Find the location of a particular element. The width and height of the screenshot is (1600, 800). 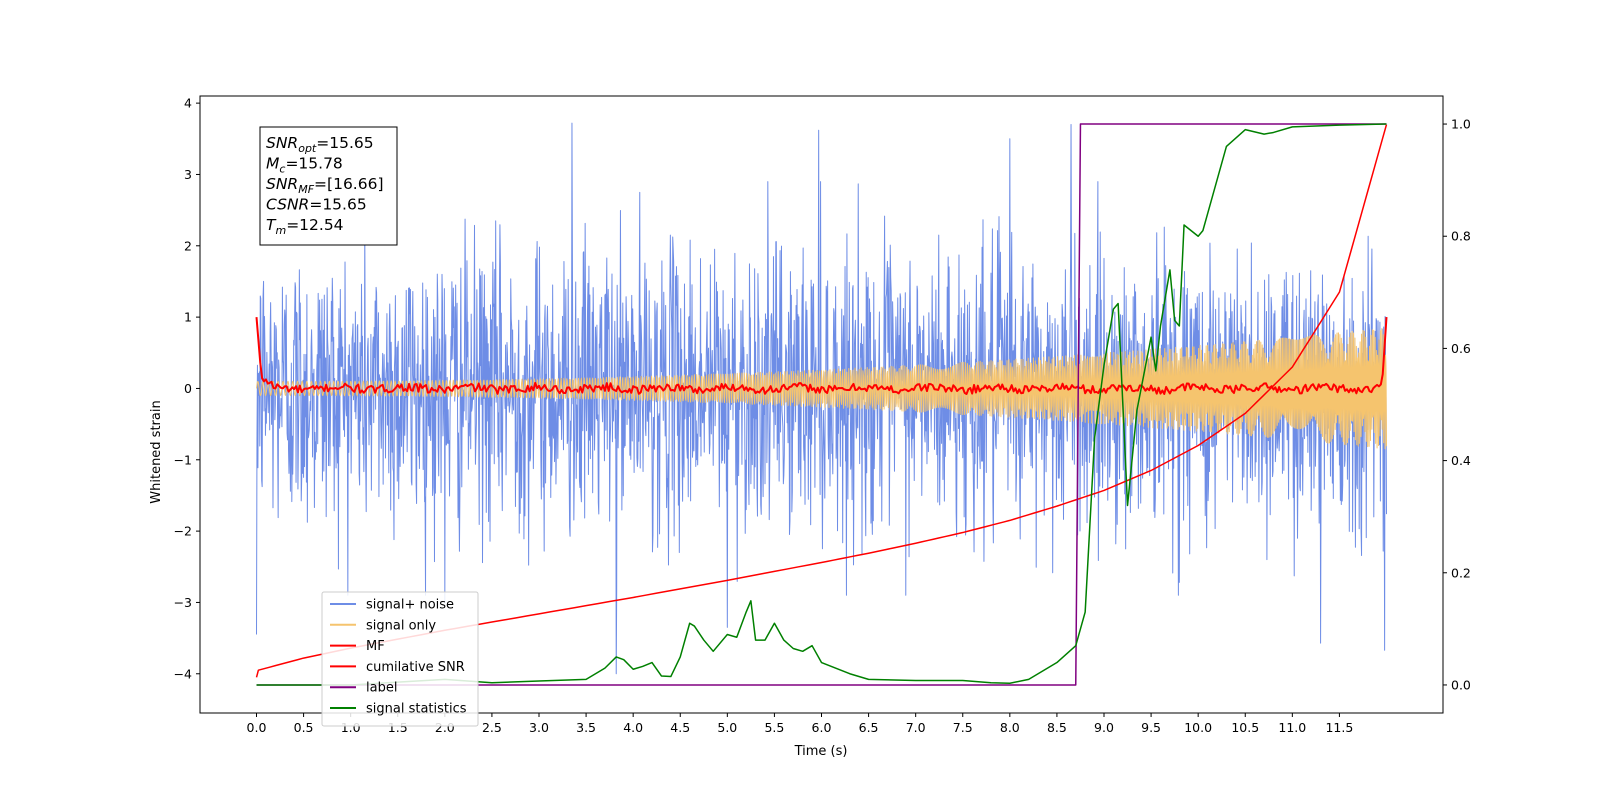

x-tick-label: 9.0 is located at coordinates (1104, 727).